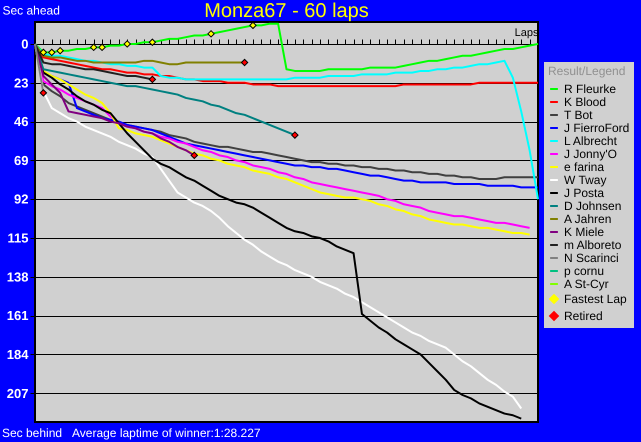 This screenshot has height=442, width=641. What do you see at coordinates (588, 219) in the screenshot?
I see `legend-label: A Jahren` at bounding box center [588, 219].